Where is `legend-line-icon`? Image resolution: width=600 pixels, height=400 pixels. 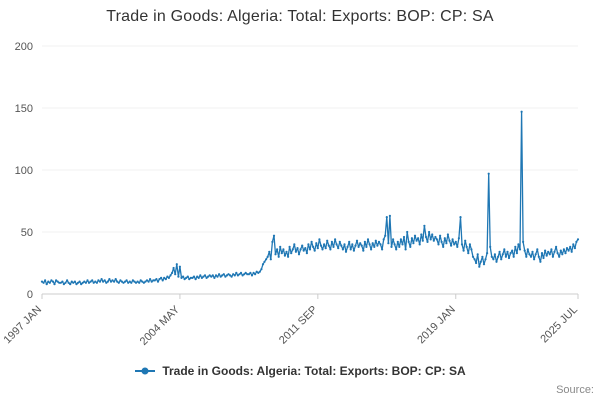 legend-line-icon is located at coordinates (145, 371).